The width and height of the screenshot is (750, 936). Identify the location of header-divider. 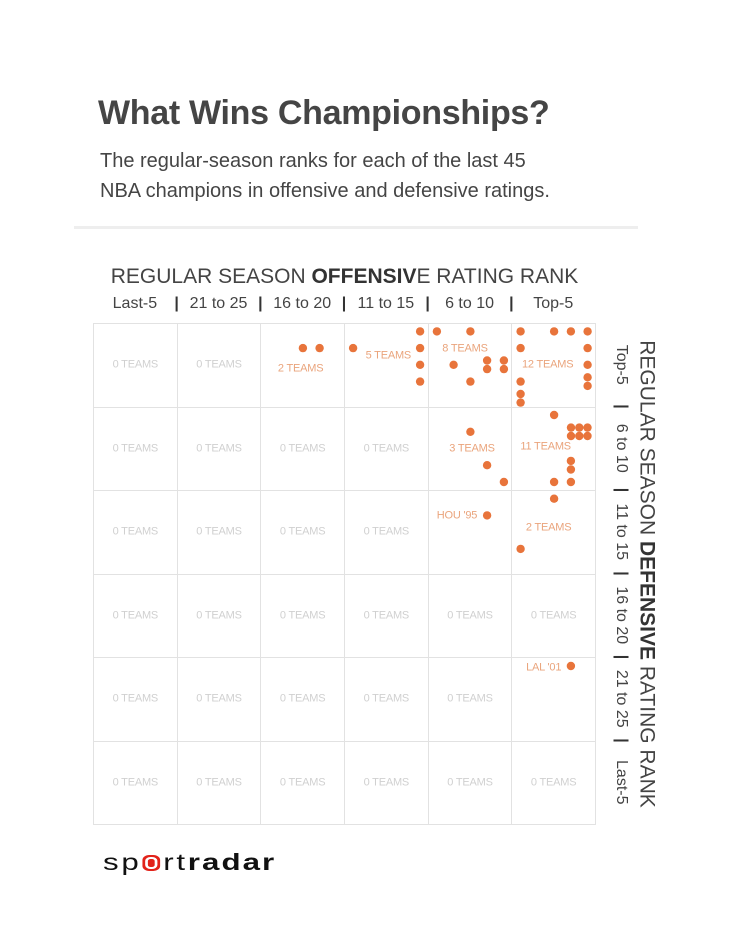
(356, 227).